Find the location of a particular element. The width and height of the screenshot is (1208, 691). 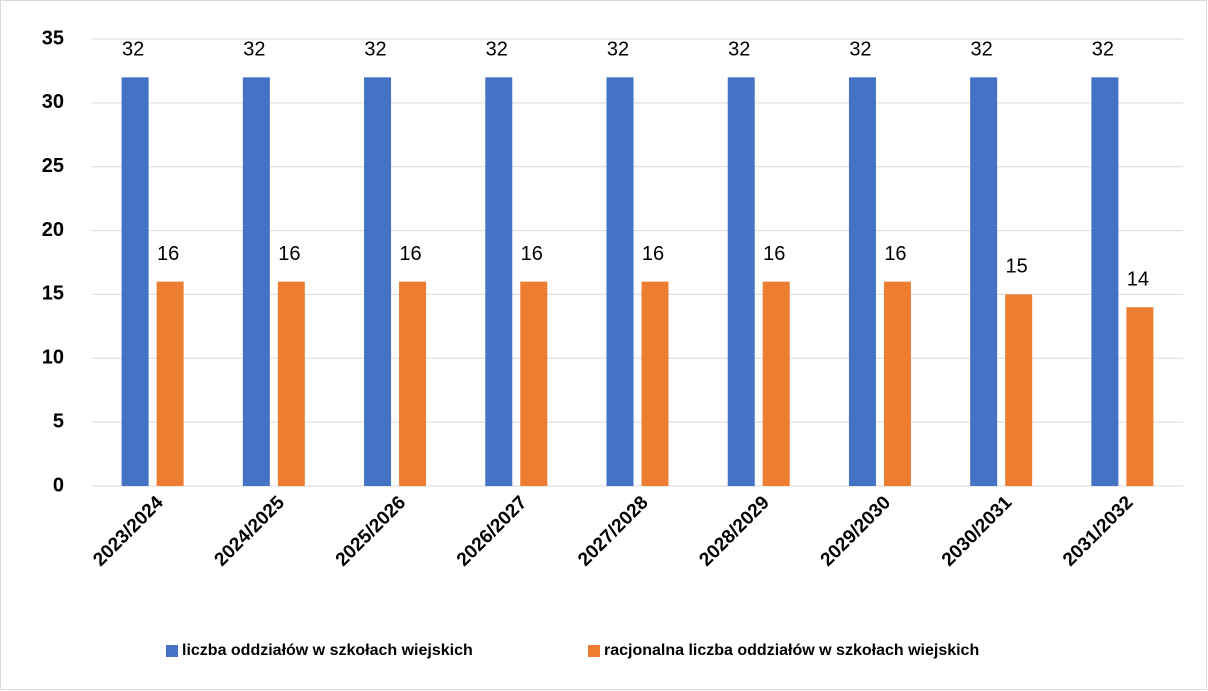

y-tick-label: 0 is located at coordinates (58, 485).